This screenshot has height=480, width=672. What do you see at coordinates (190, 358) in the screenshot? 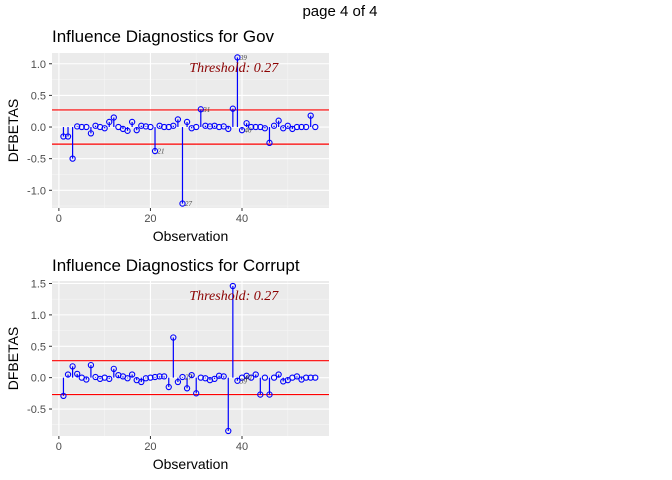
I see `plot-panel` at bounding box center [190, 358].